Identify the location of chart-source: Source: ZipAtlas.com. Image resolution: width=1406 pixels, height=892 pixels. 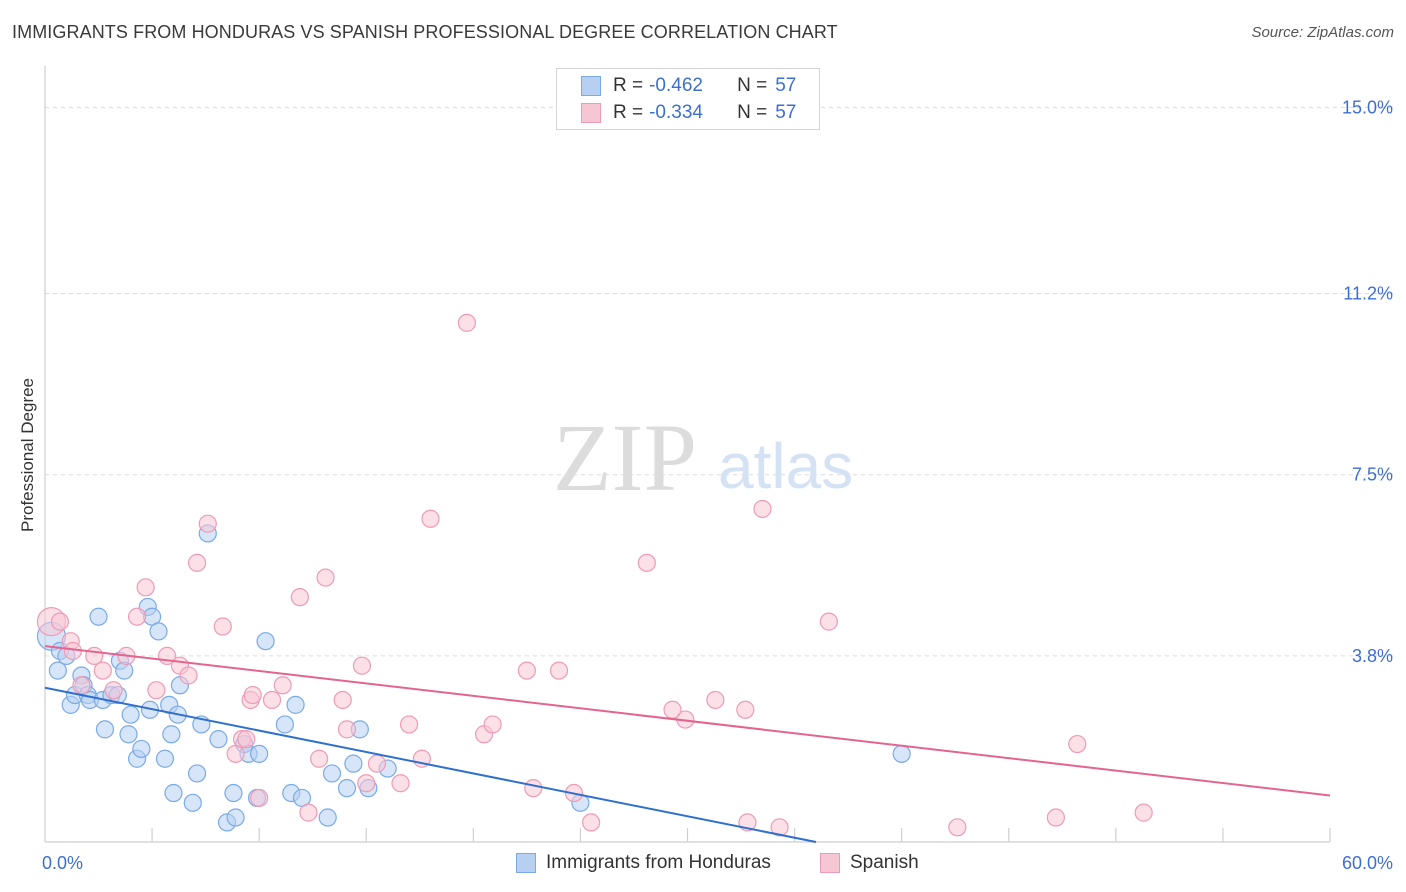
(1322, 32).